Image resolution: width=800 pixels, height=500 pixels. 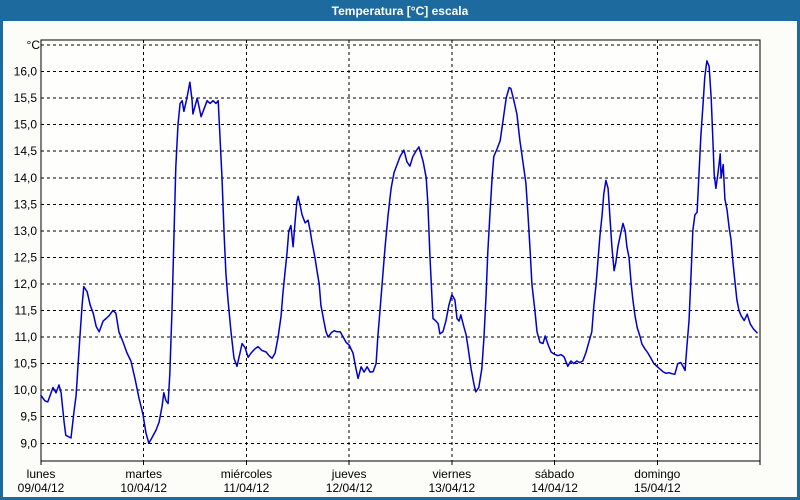 What do you see at coordinates (26, 72) in the screenshot?
I see `y-axis-label: 16,0` at bounding box center [26, 72].